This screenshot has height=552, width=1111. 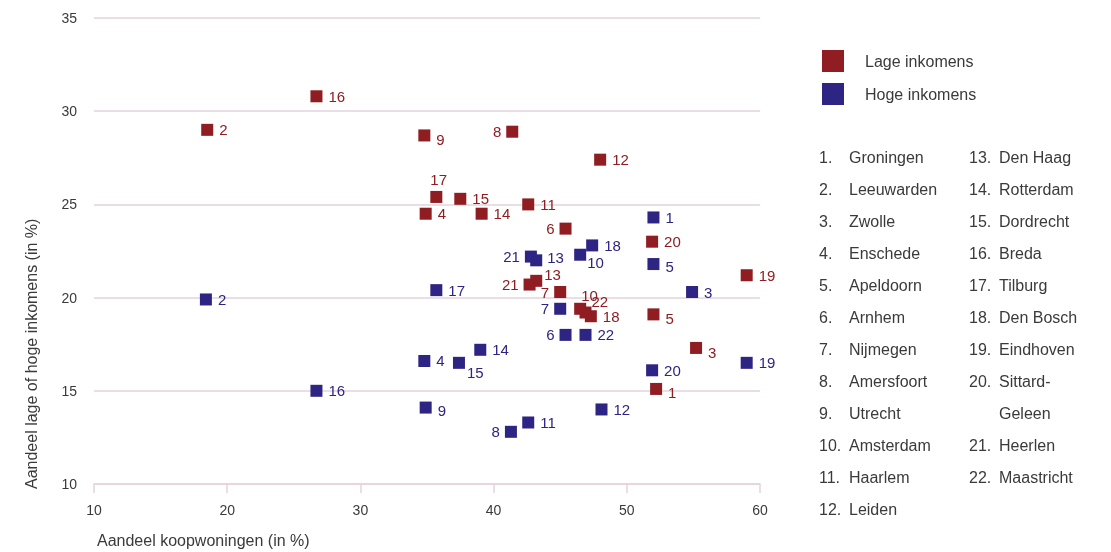 What do you see at coordinates (493, 510) in the screenshot?
I see `x-tick-label: 40` at bounding box center [493, 510].